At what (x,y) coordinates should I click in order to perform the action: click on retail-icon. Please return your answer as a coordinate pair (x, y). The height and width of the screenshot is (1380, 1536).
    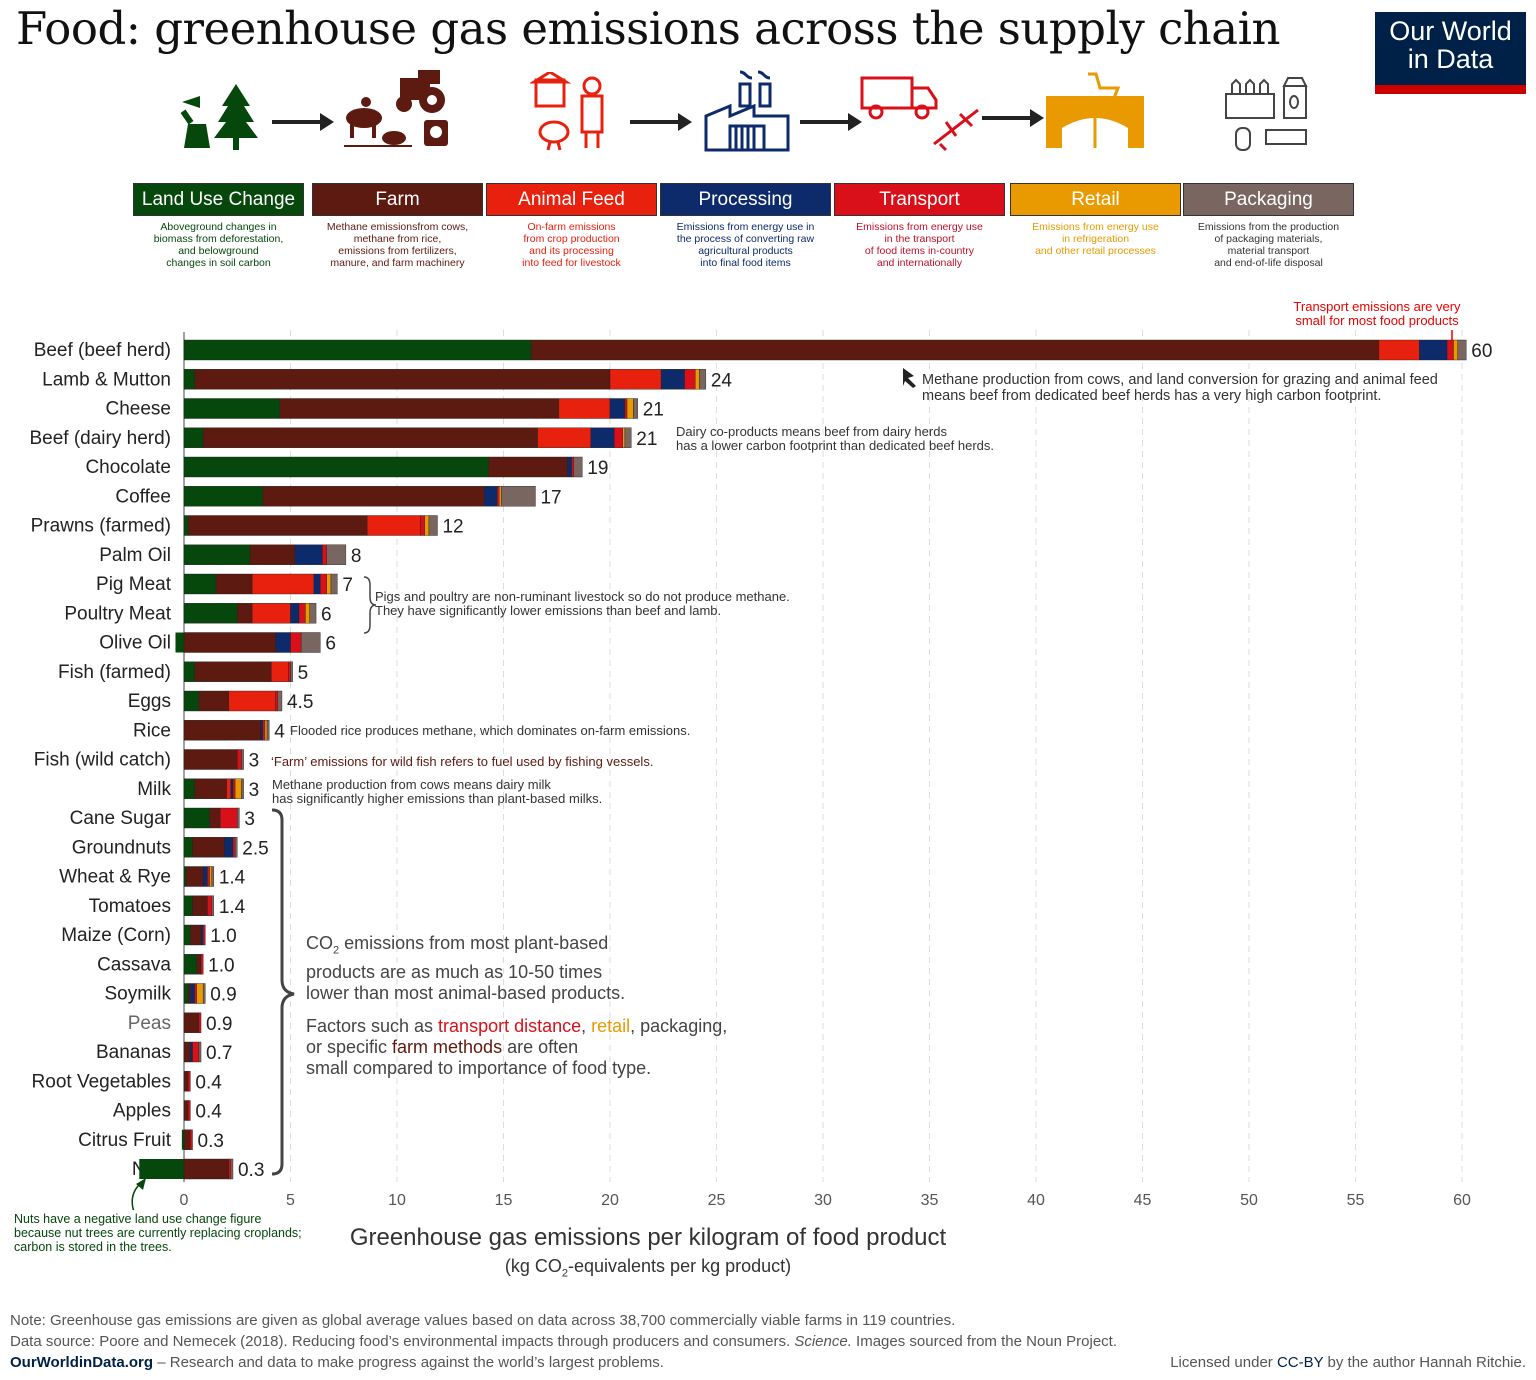
    Looking at the image, I should click on (1095, 110).